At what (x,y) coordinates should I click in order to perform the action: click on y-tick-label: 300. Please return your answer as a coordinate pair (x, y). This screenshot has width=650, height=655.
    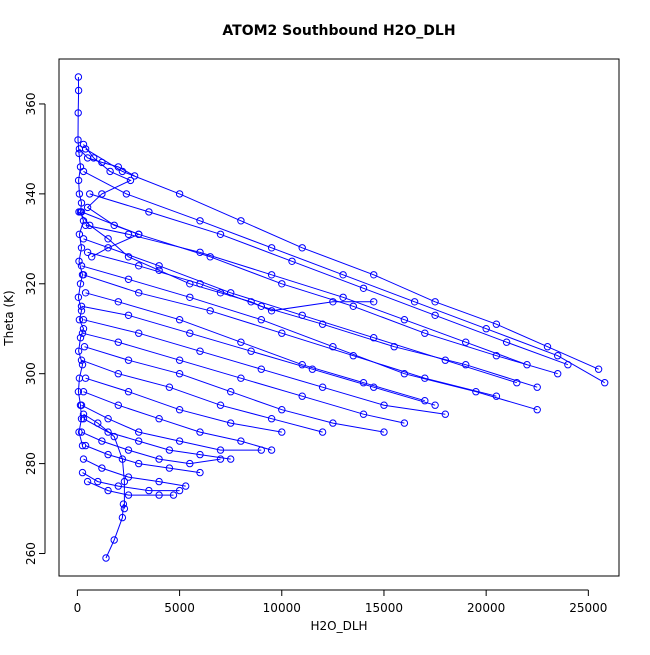
    Looking at the image, I should click on (31, 373).